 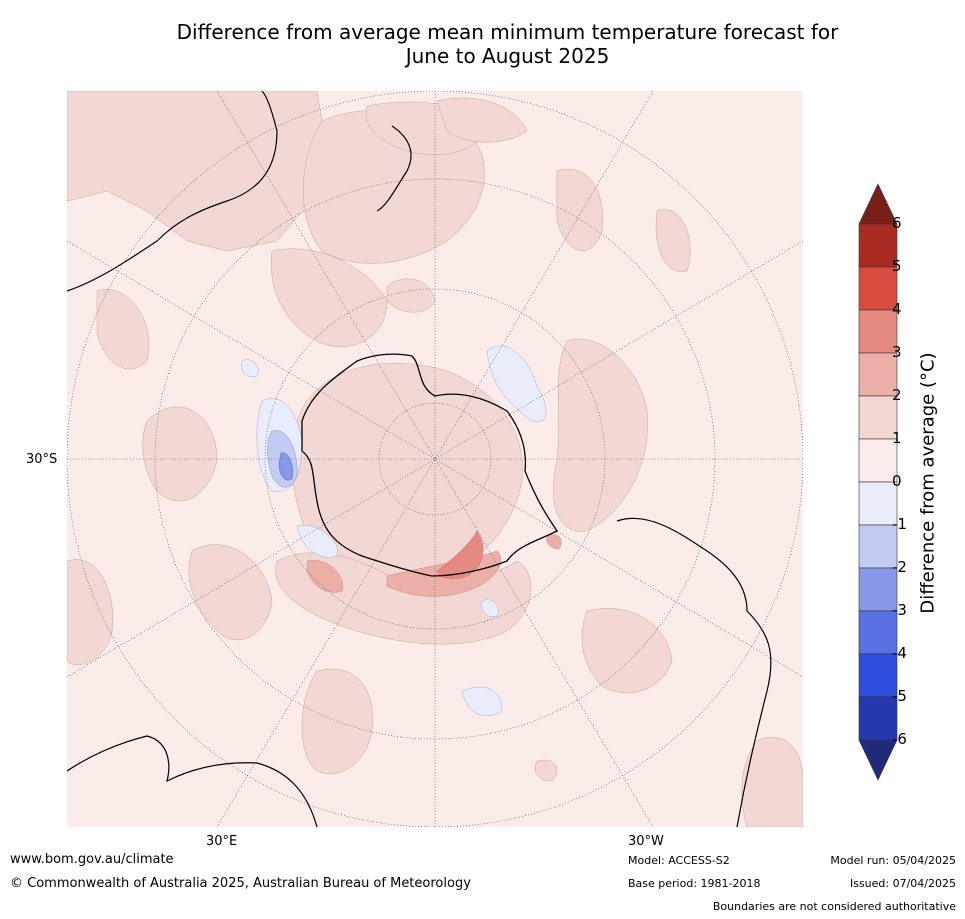 I want to click on antarctica-coastline, so click(x=429, y=465).